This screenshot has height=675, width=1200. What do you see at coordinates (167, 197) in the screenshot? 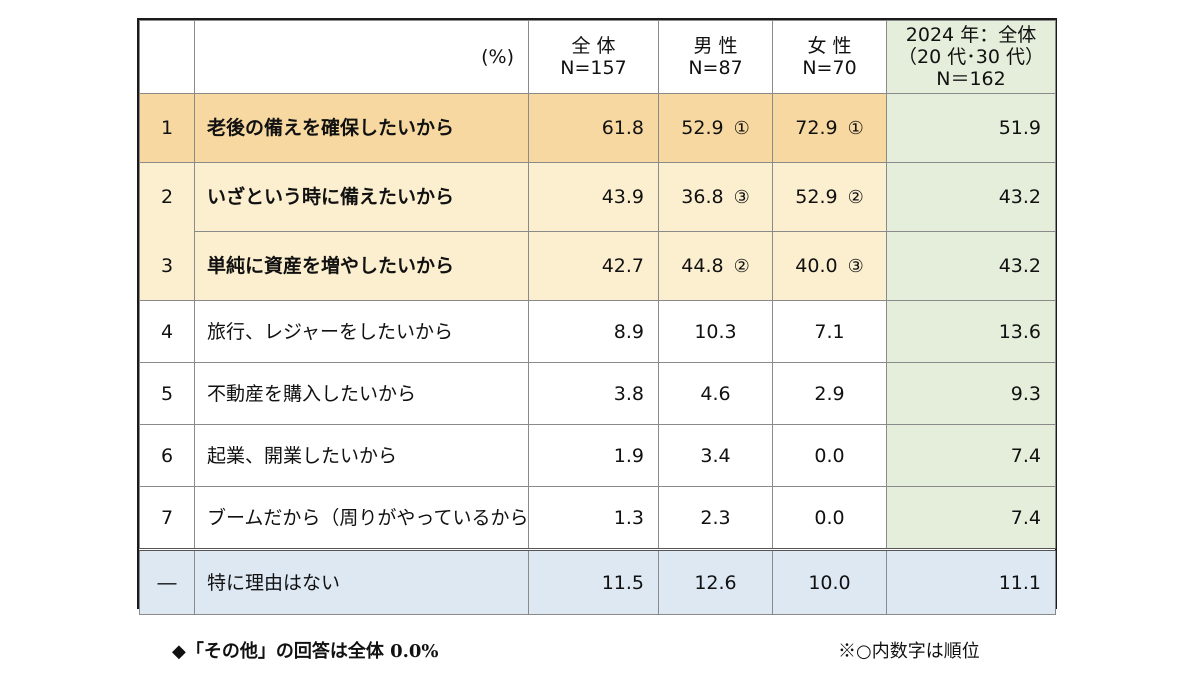
I see `row-rank: 2` at bounding box center [167, 197].